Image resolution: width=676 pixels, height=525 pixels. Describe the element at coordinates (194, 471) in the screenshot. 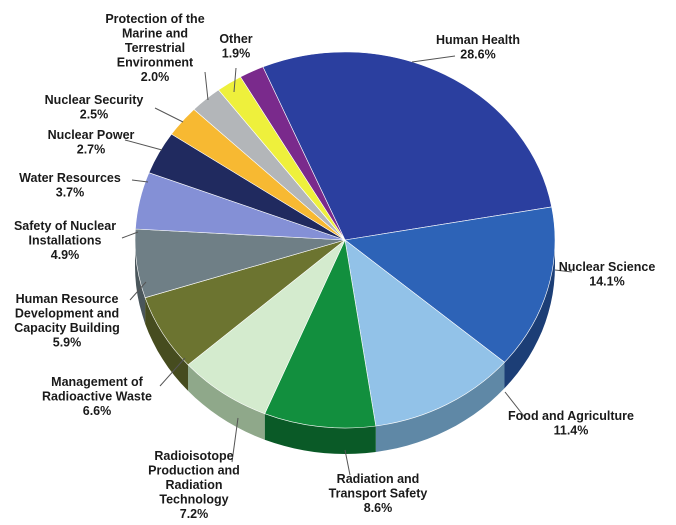

I see `slice-name-line: Production and` at that location.